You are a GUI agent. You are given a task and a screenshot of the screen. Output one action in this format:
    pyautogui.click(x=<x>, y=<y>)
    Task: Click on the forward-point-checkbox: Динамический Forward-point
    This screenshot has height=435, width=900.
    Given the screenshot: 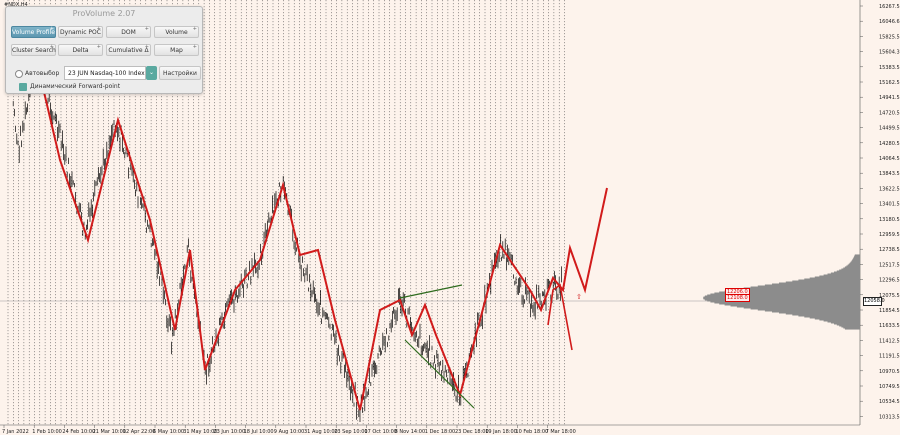 What is the action you would take?
    pyautogui.click(x=69, y=87)
    